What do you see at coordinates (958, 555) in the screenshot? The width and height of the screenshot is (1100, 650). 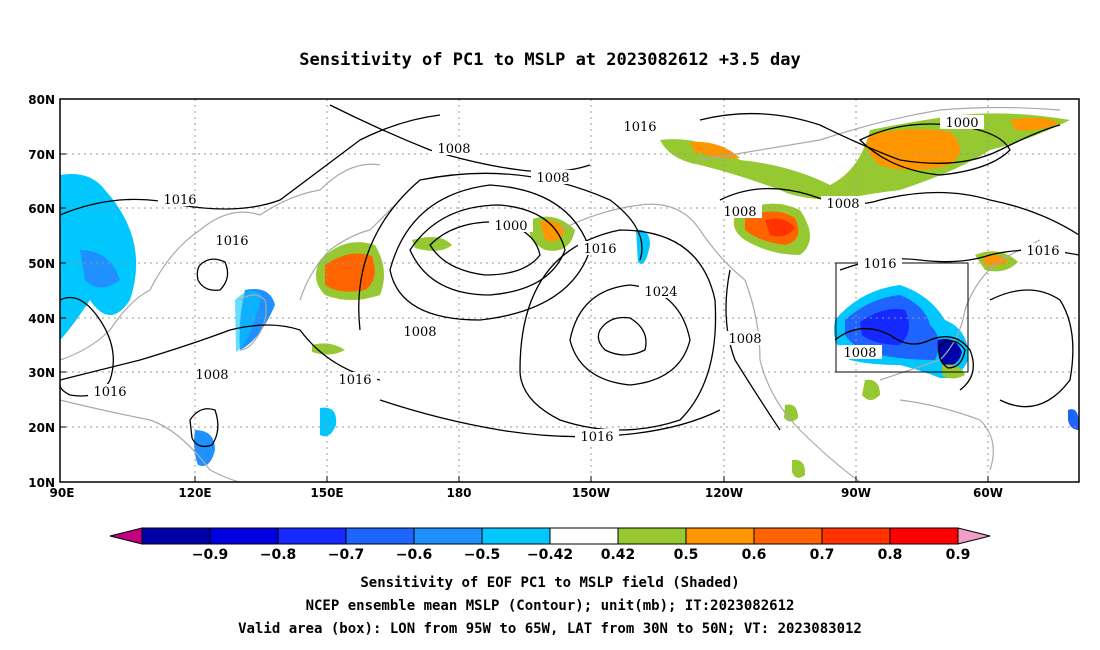 I see `colorbar-label: 0.9` at bounding box center [958, 555].